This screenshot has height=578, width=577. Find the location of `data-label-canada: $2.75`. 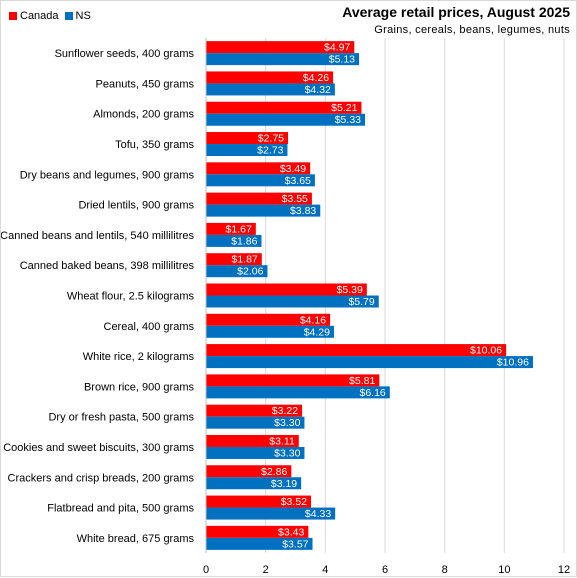

data-label-canada: $2.75 is located at coordinates (271, 139).